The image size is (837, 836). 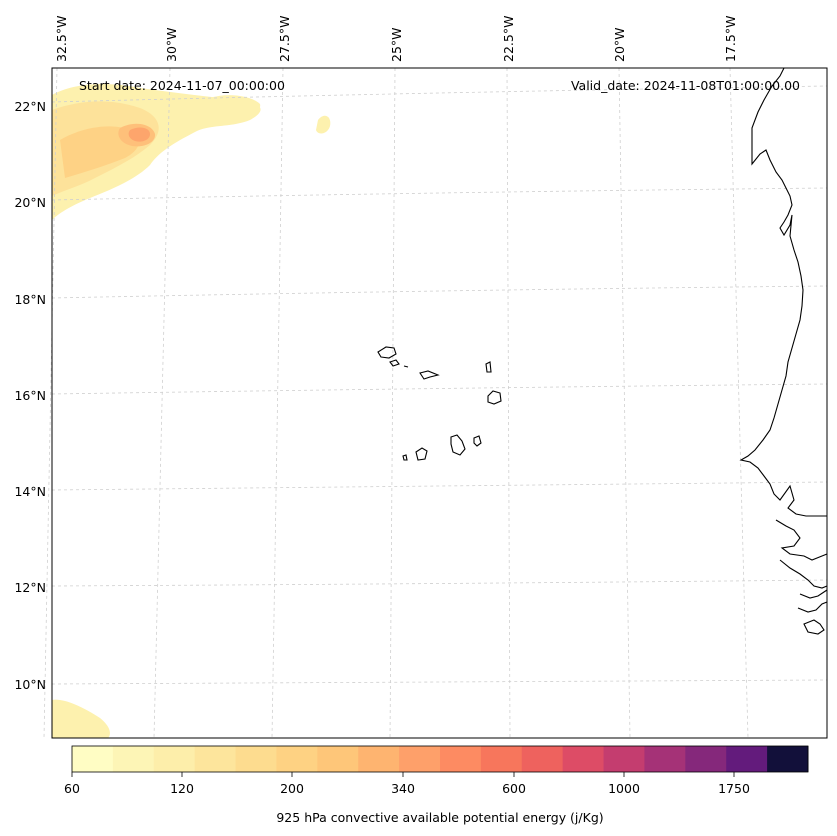 I want to click on lat-label: 12°N, so click(x=30, y=587).